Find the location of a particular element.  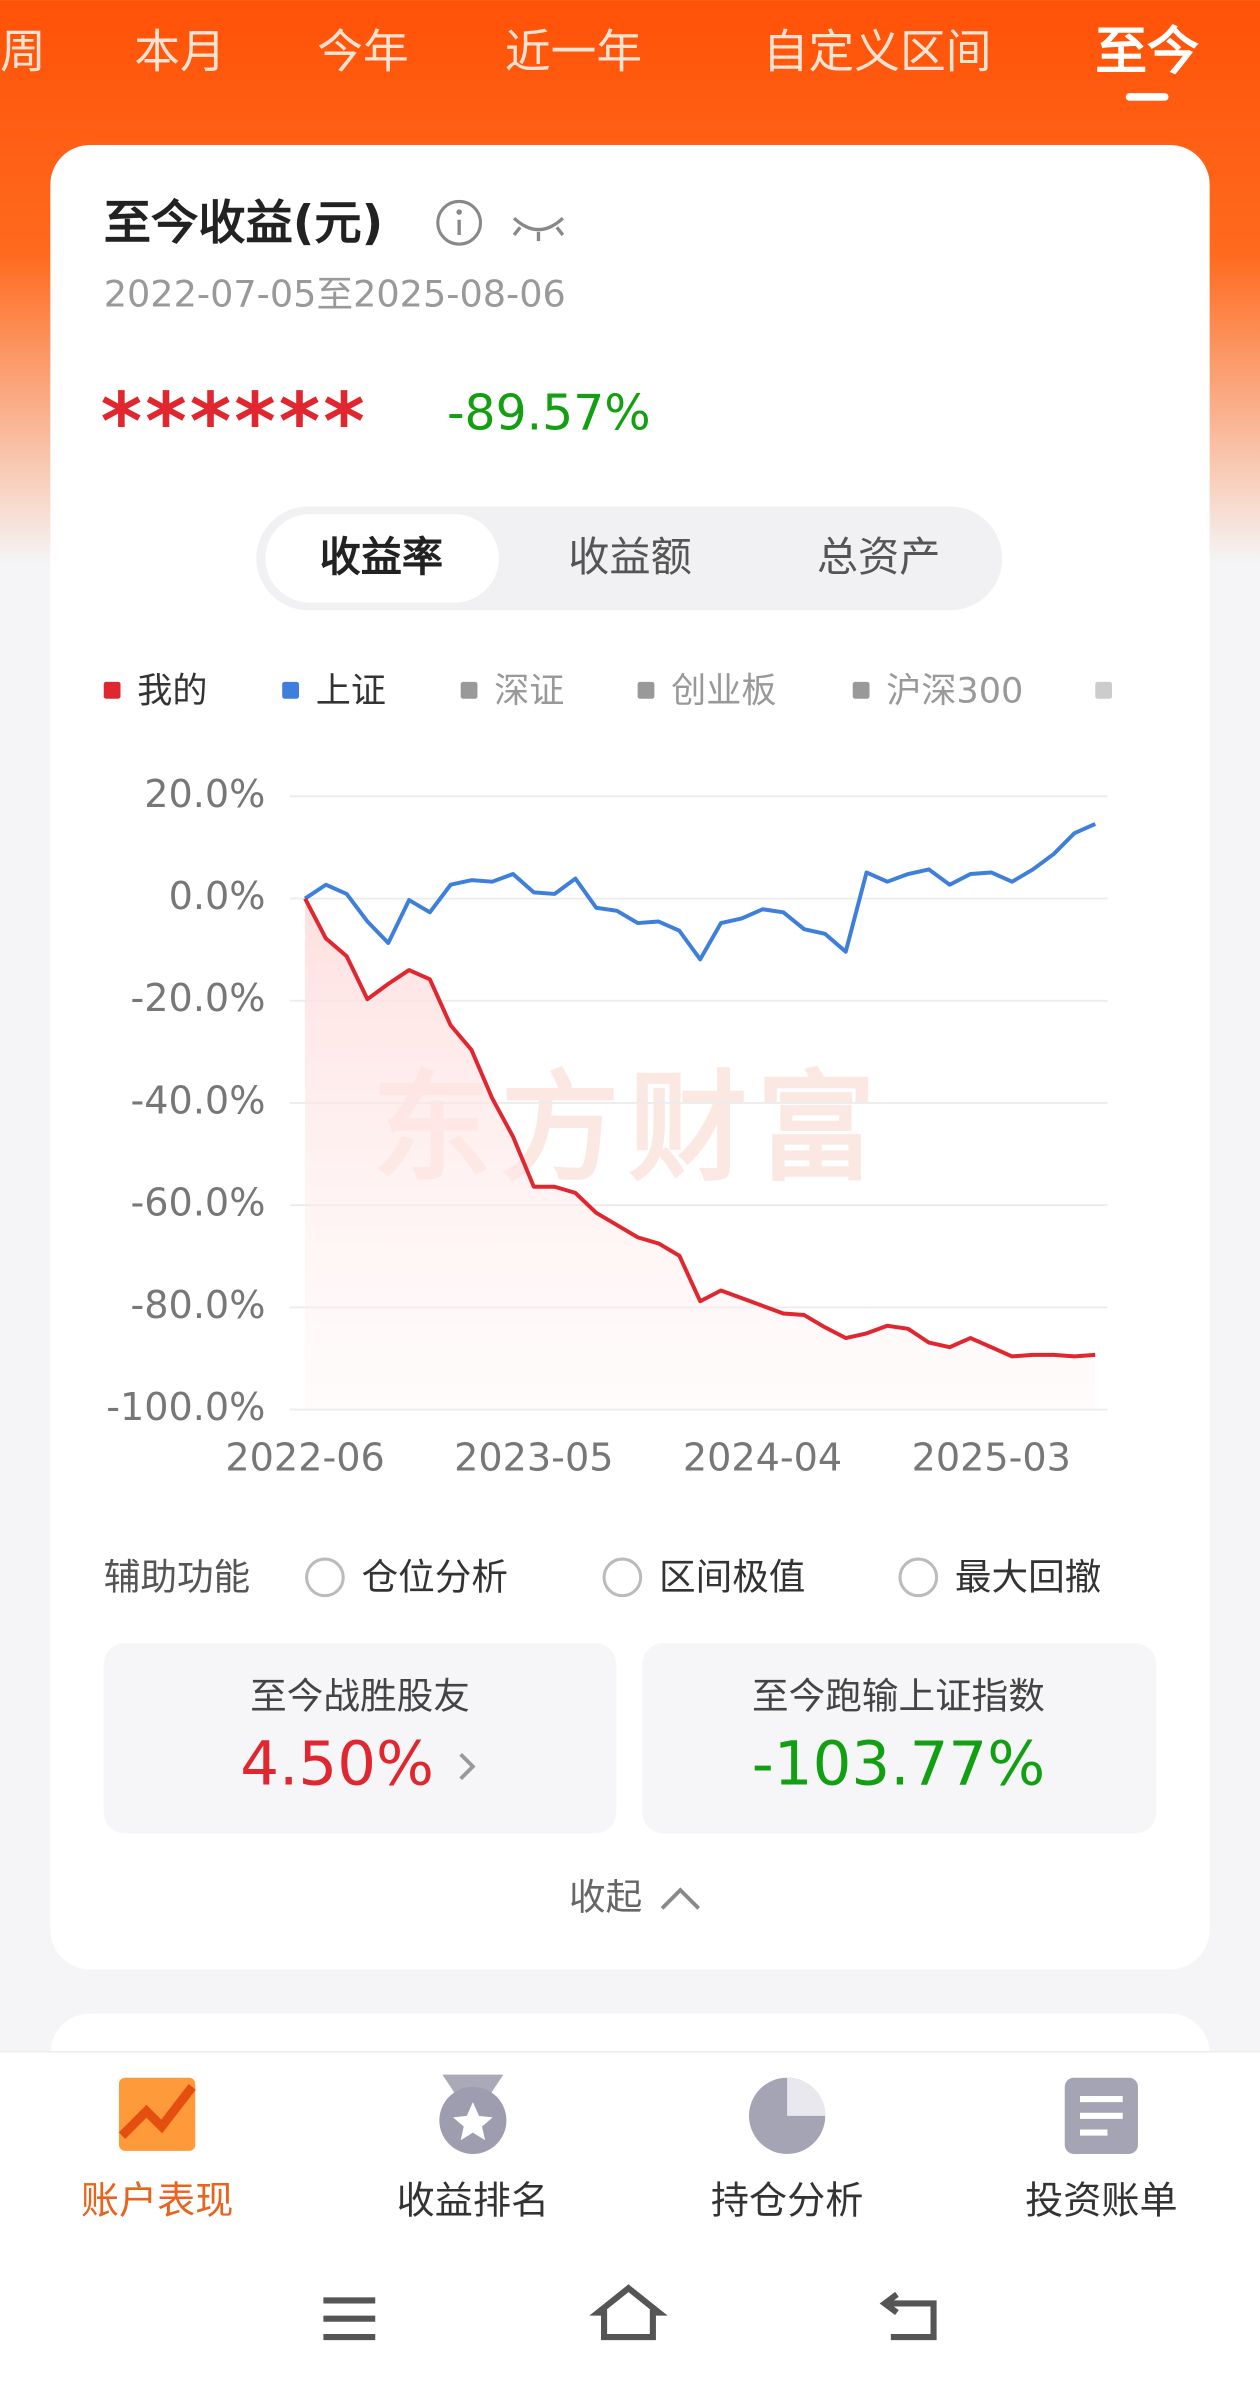

tool-option: 最大回撤 is located at coordinates (1028, 1576).